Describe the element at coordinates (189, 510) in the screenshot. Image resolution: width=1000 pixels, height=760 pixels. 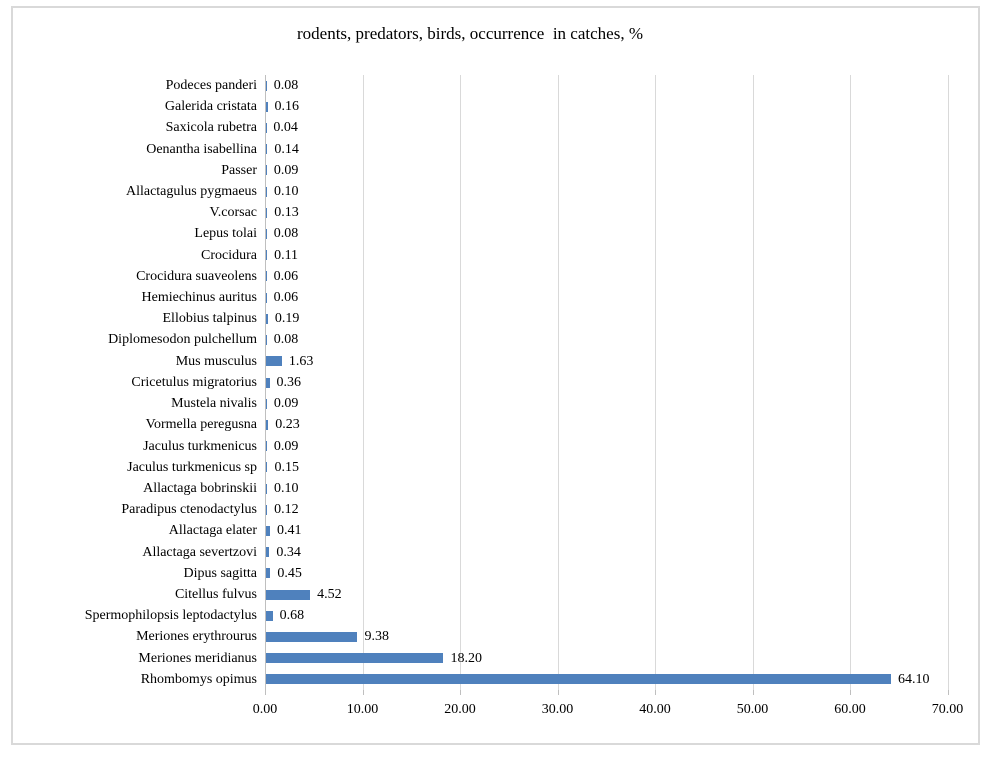
I see `category-label: Paradipus ctenodactylus` at that location.